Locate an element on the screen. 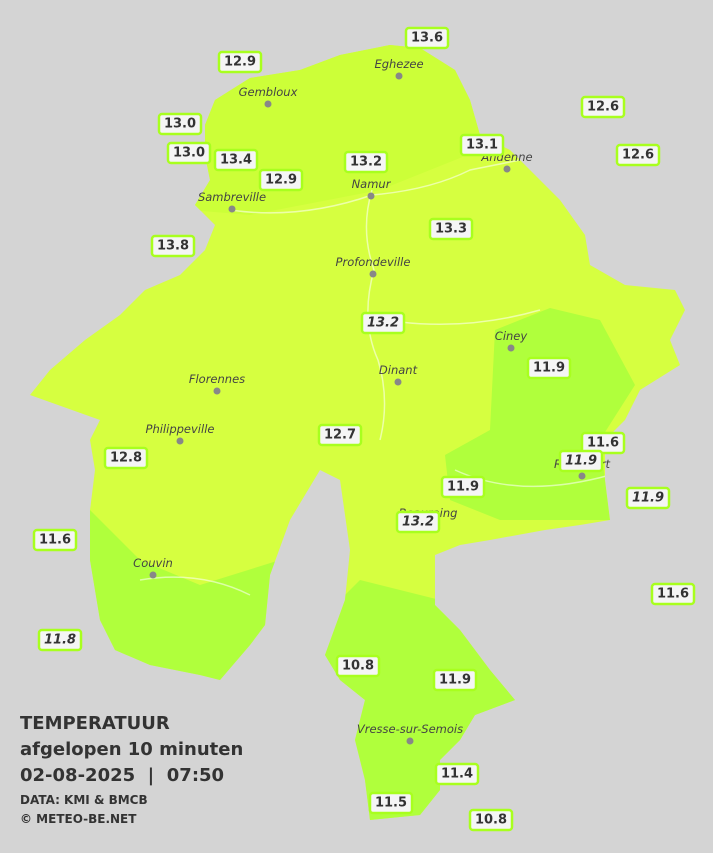  station-value: 11.8 is located at coordinates (60, 640).